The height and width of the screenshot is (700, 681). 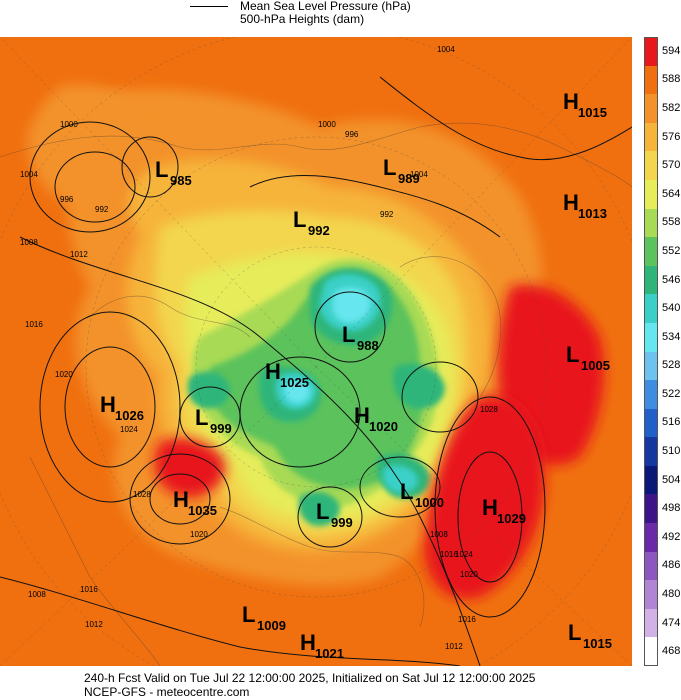 What do you see at coordinates (671, 250) in the screenshot?
I see `colorbar-label-552: 552` at bounding box center [671, 250].